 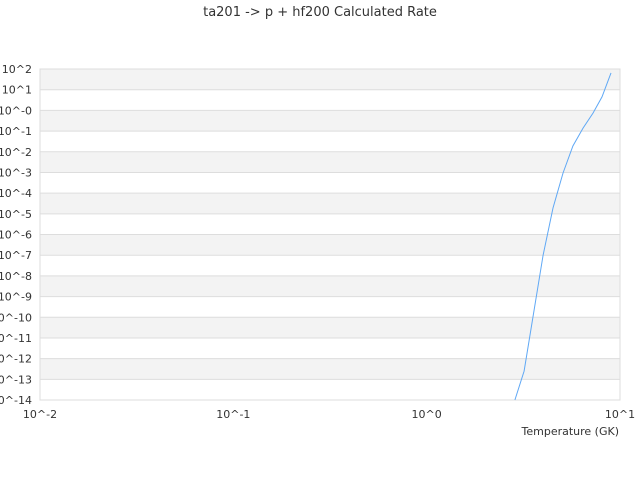 I want to click on y-tick-label: 10^-2, so click(x=16, y=152).